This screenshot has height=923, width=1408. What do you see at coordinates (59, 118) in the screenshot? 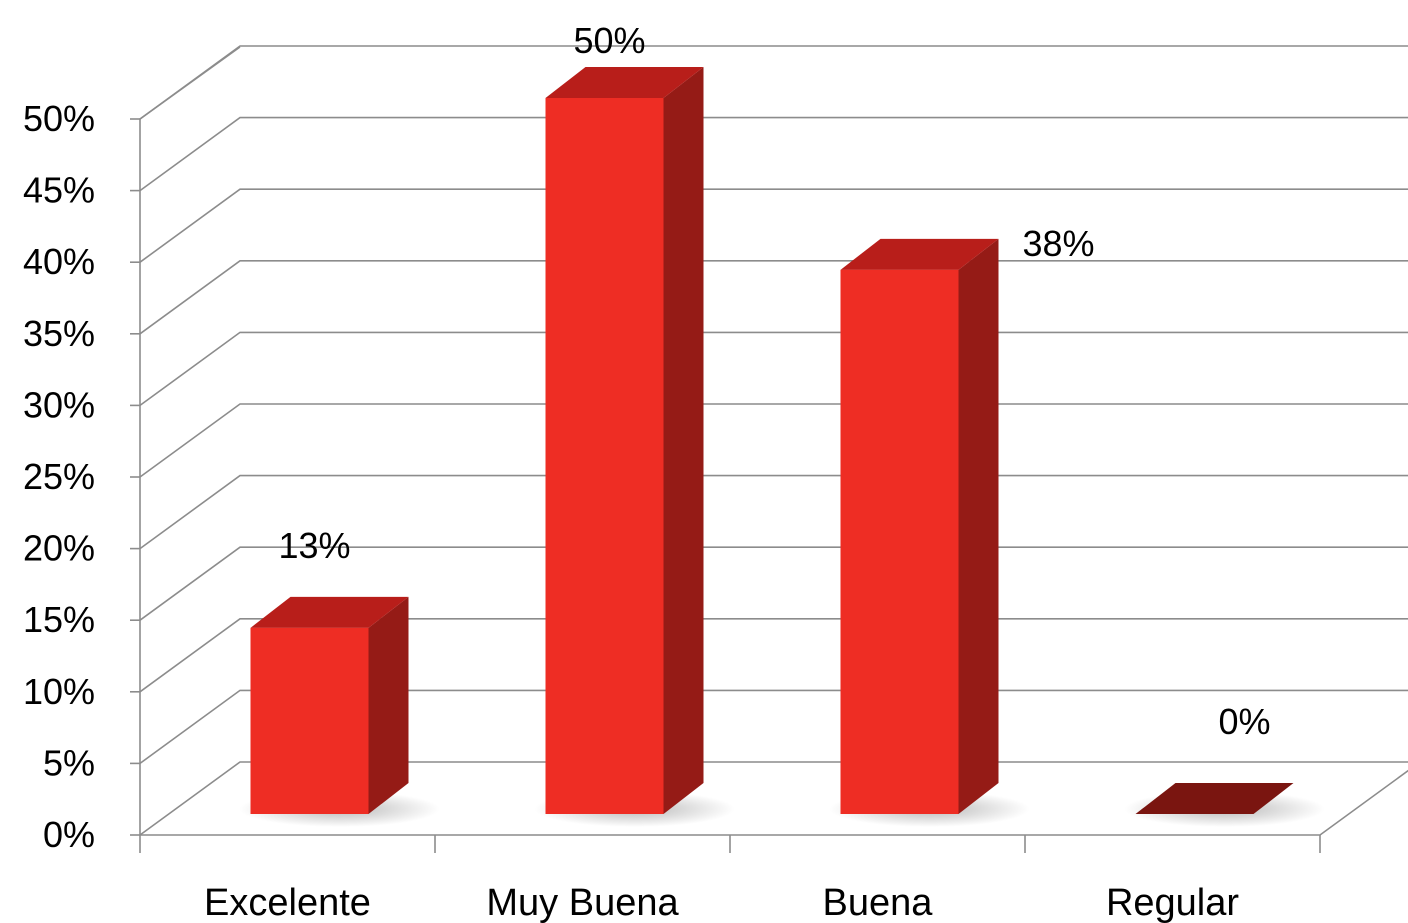
I see `y-tick-label: 50%` at bounding box center [59, 118].